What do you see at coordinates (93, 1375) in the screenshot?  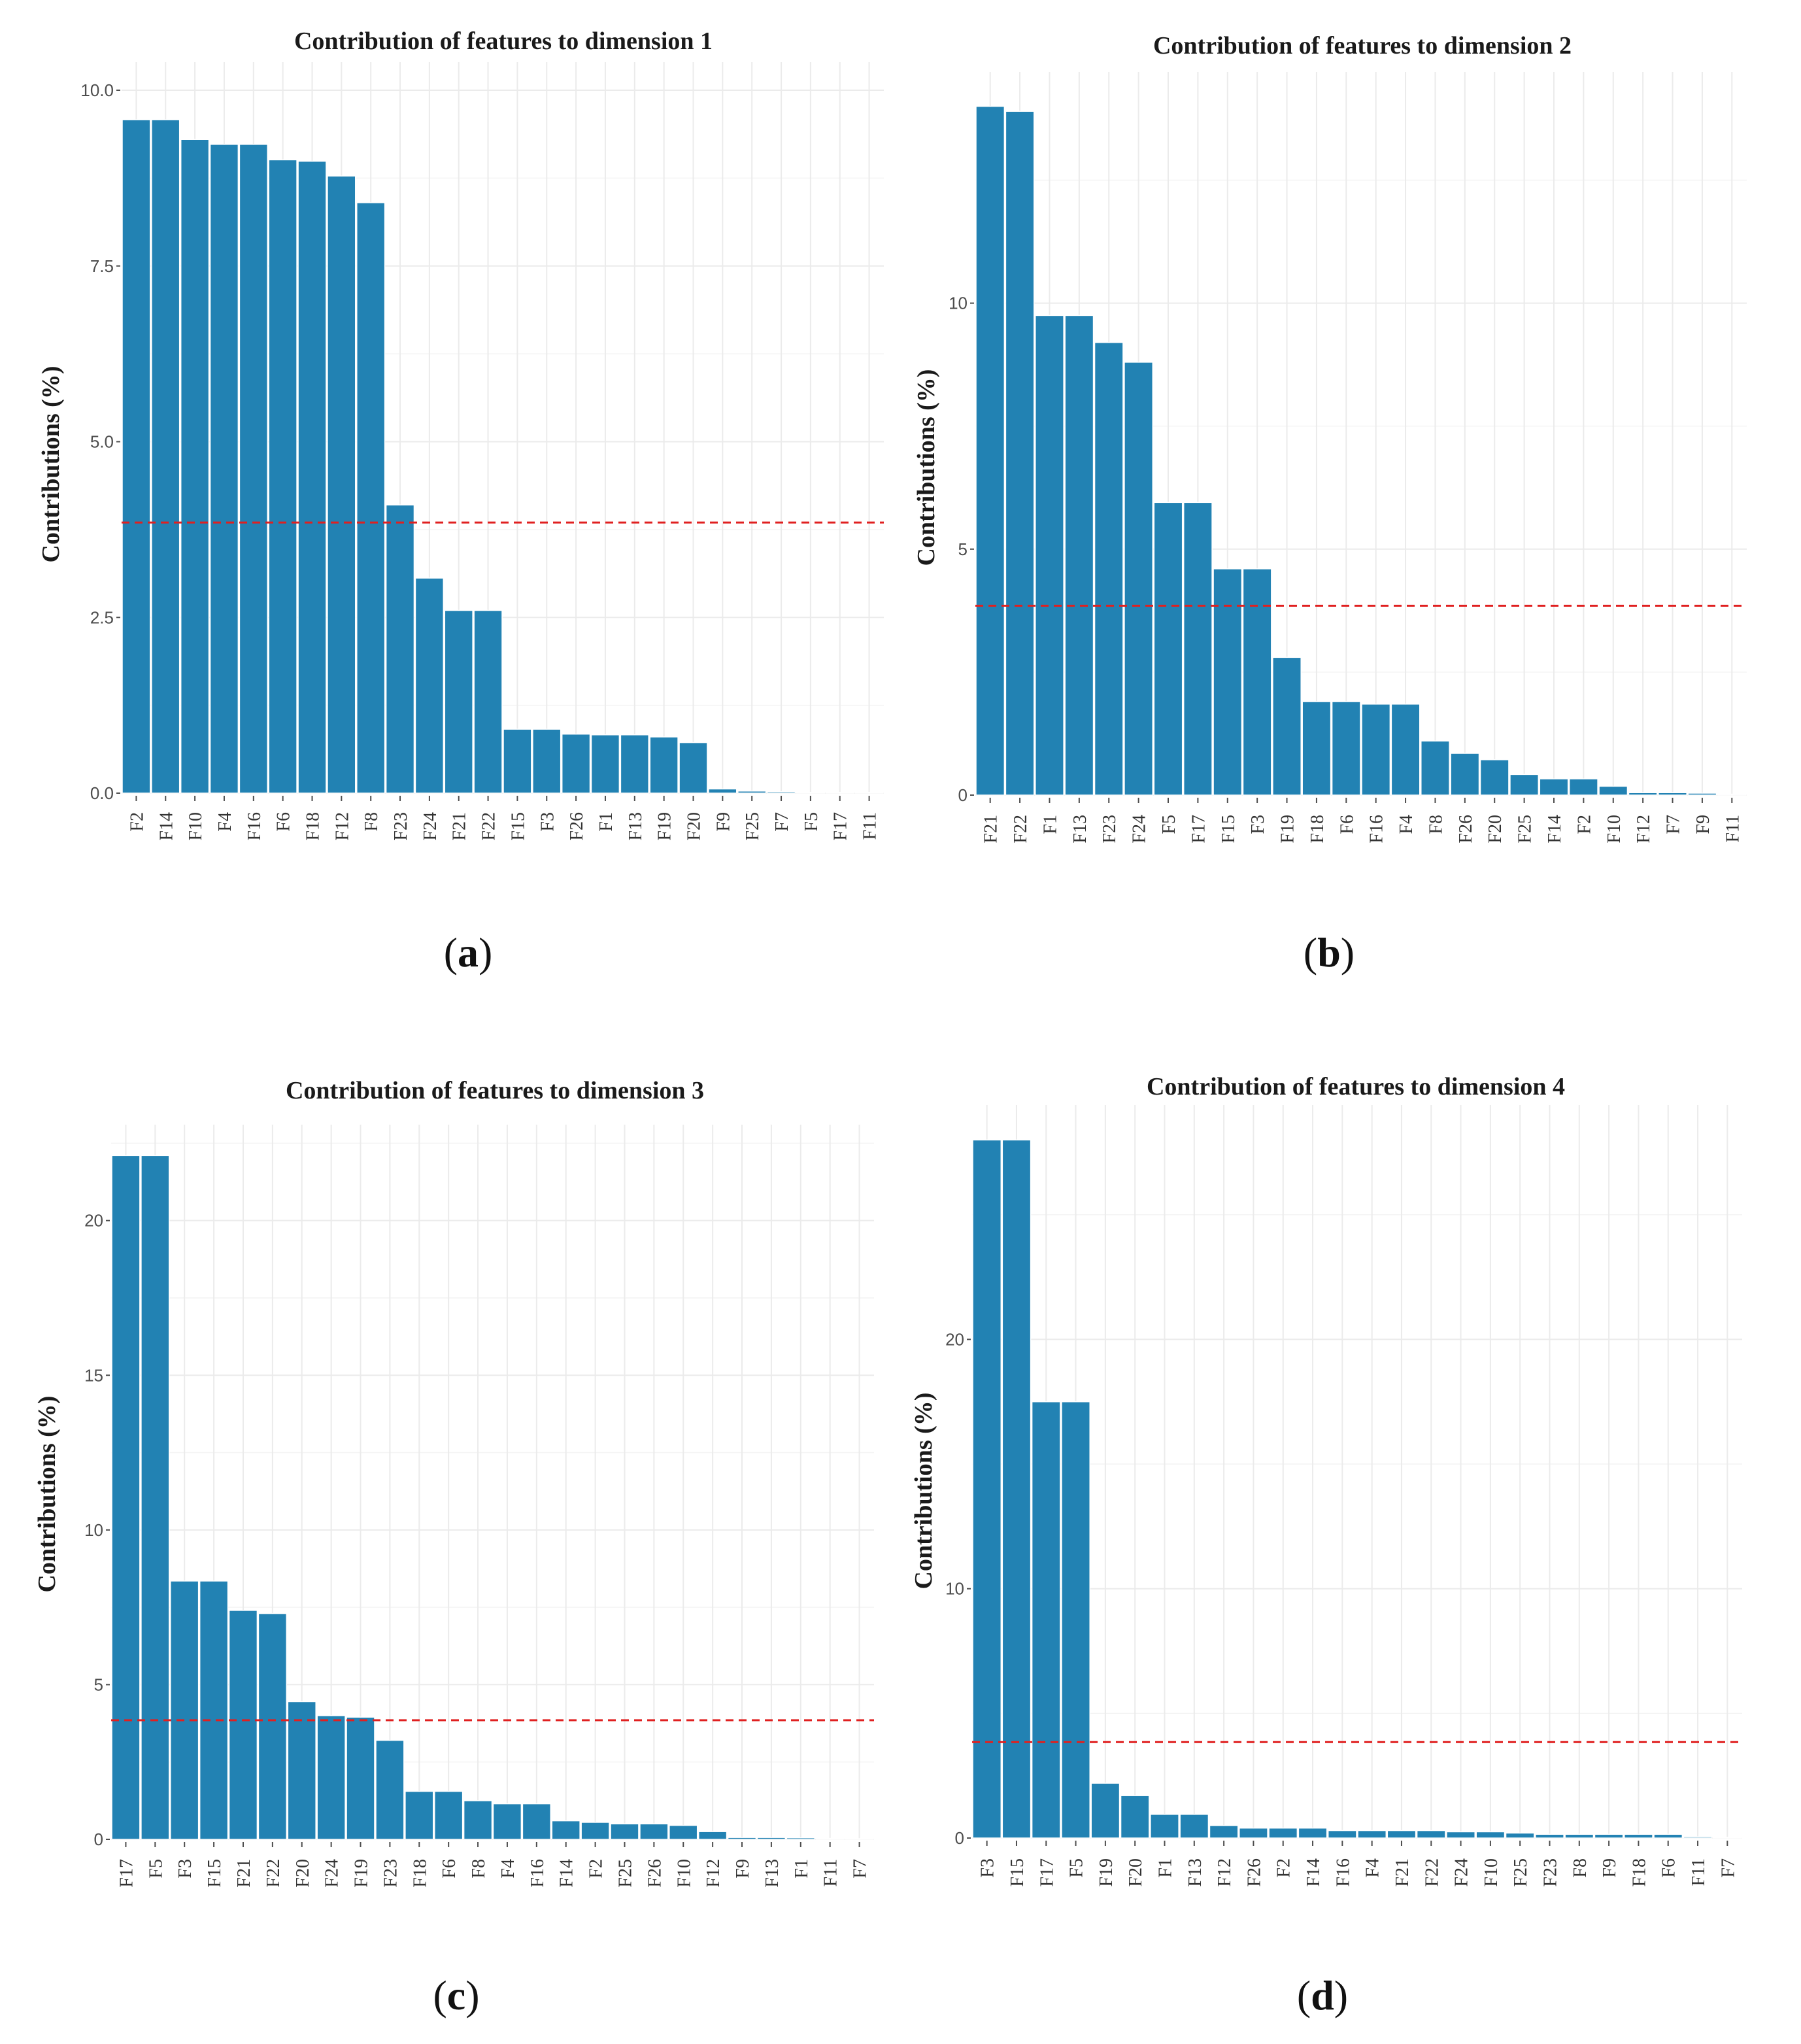 I see `y-tick-label: 15` at bounding box center [93, 1375].